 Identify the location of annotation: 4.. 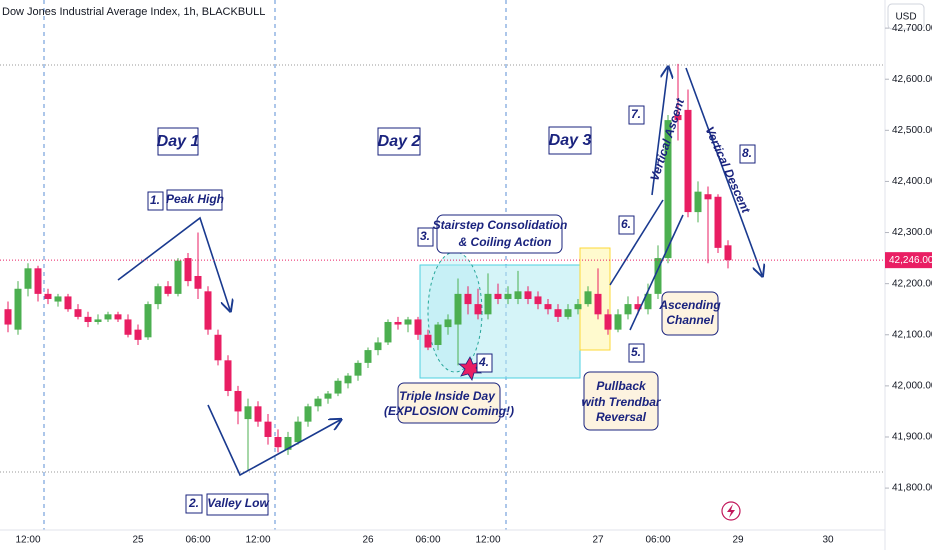
(483, 362).